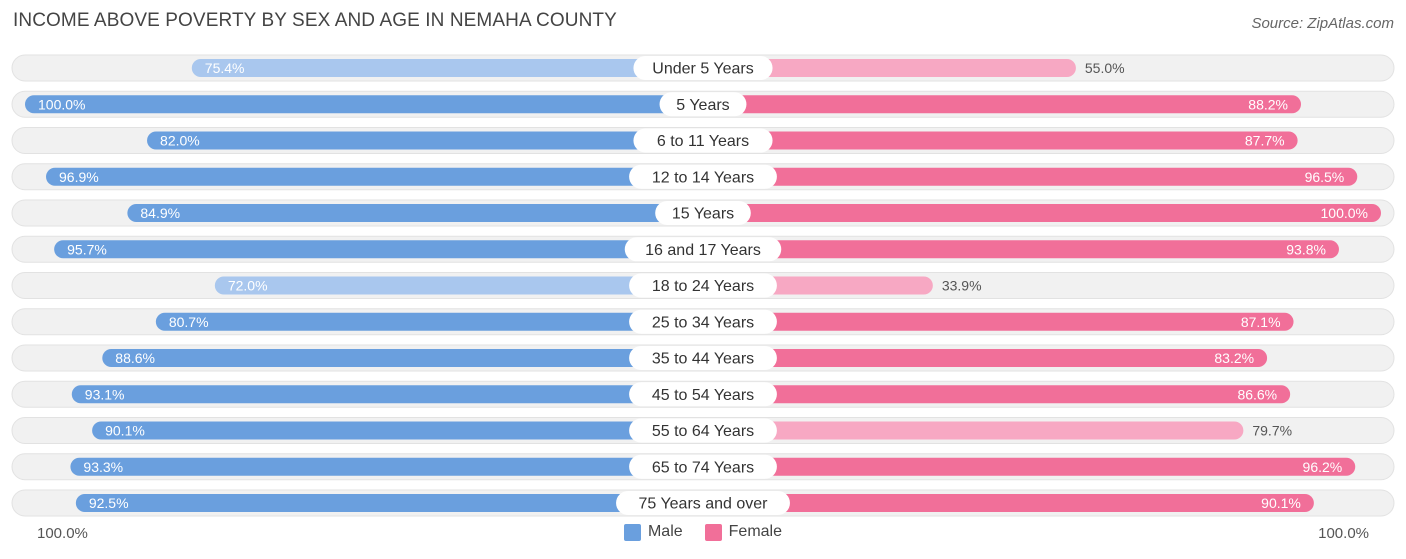  I want to click on male-value-label: 95.7%, so click(87, 249).